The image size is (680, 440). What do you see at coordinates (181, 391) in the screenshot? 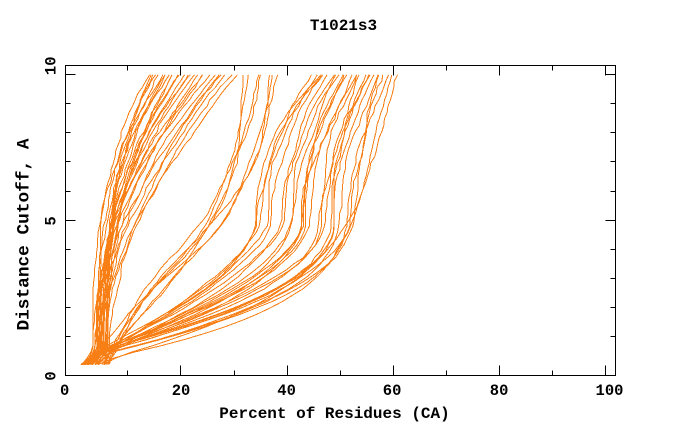
I see `svg-text: 20` at bounding box center [181, 391].